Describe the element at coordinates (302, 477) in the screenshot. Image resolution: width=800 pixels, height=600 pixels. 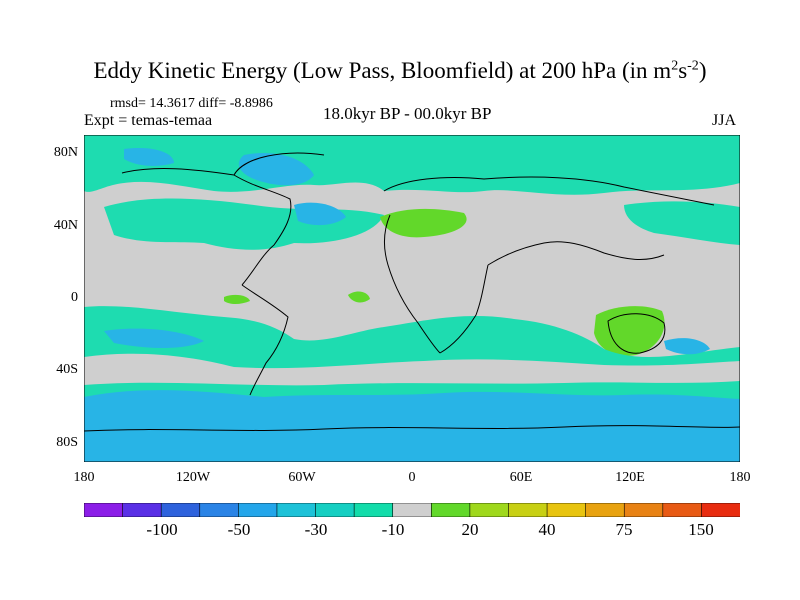
I see `lon-label: 60W` at that location.